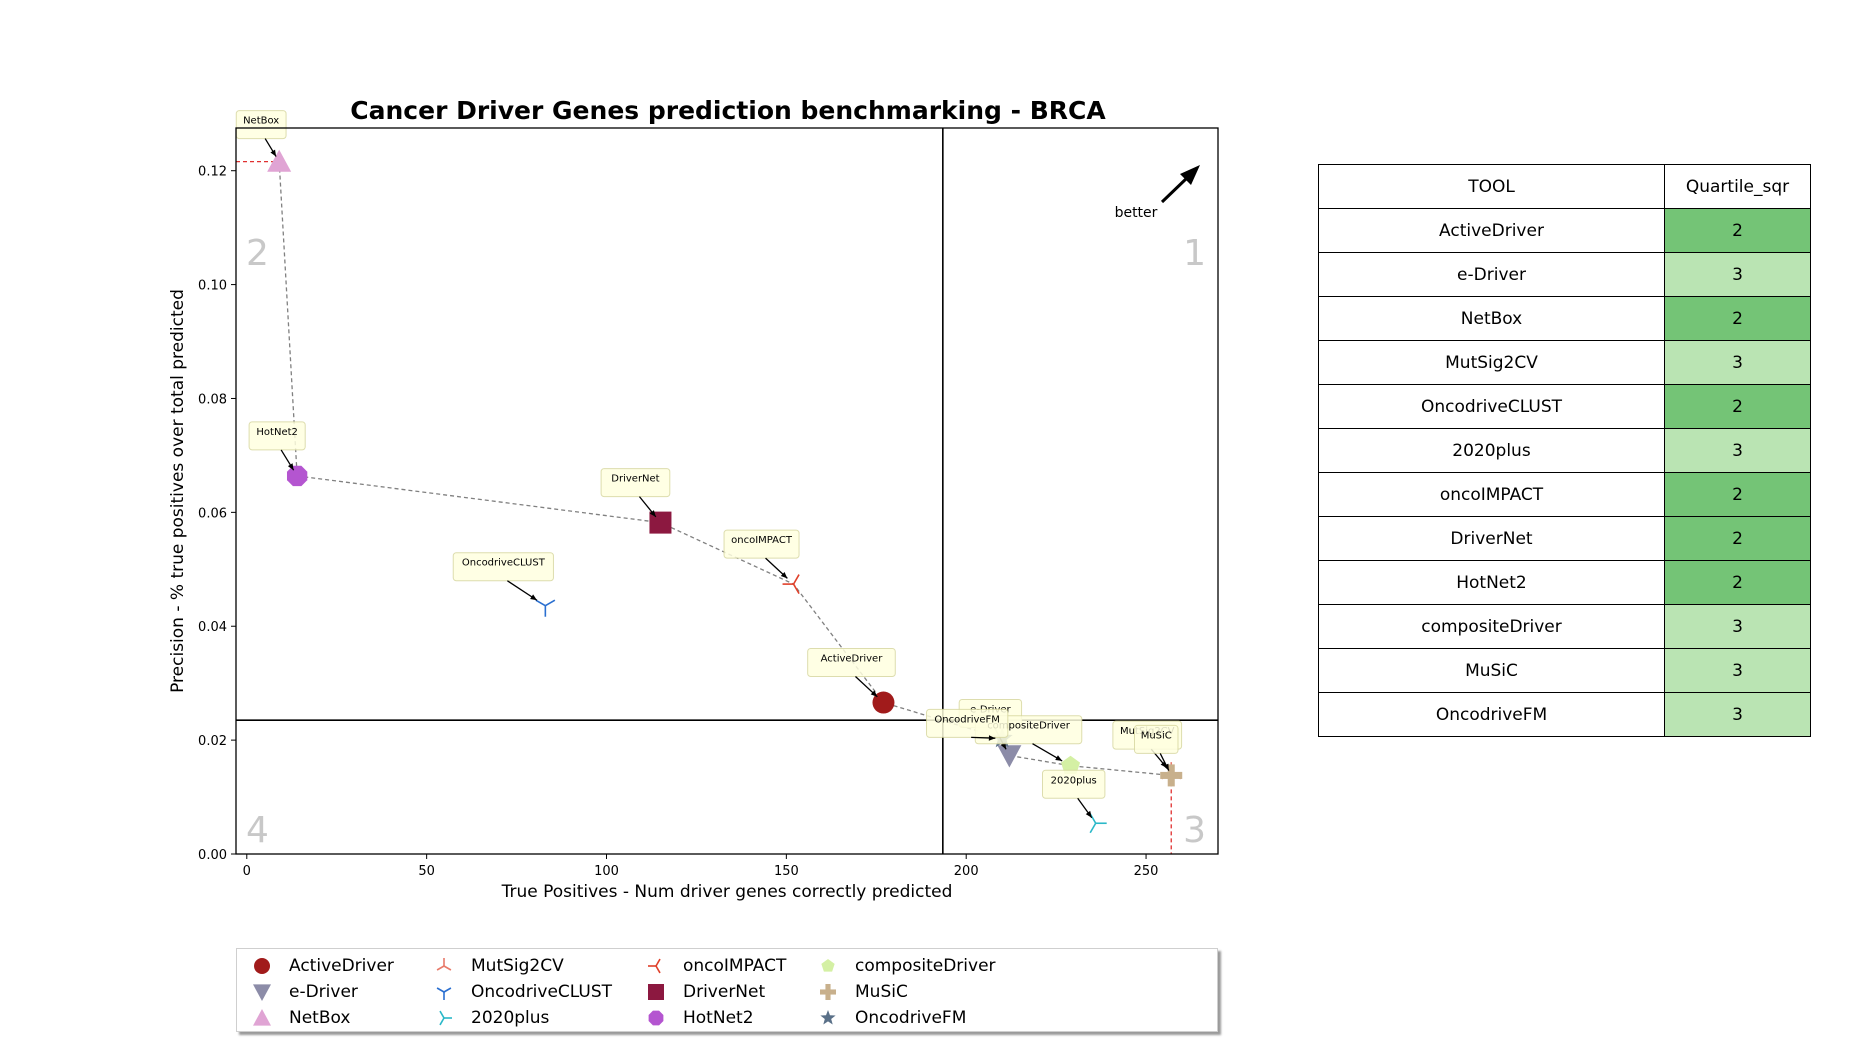  I want to click on legend-item: OncodriveCLUST, so click(519, 992).